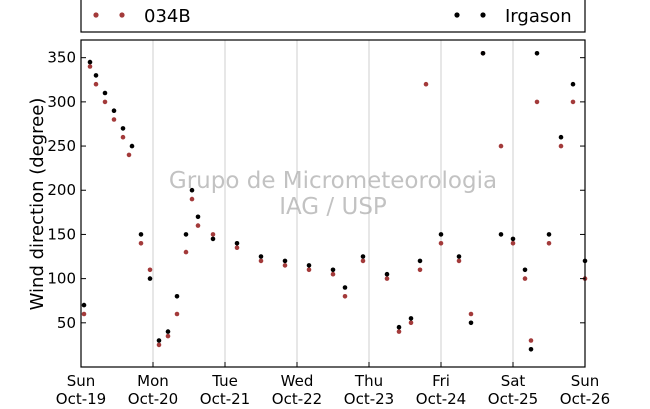  Describe the element at coordinates (81, 381) in the screenshot. I see `x-tick-label-day: Sun` at that location.